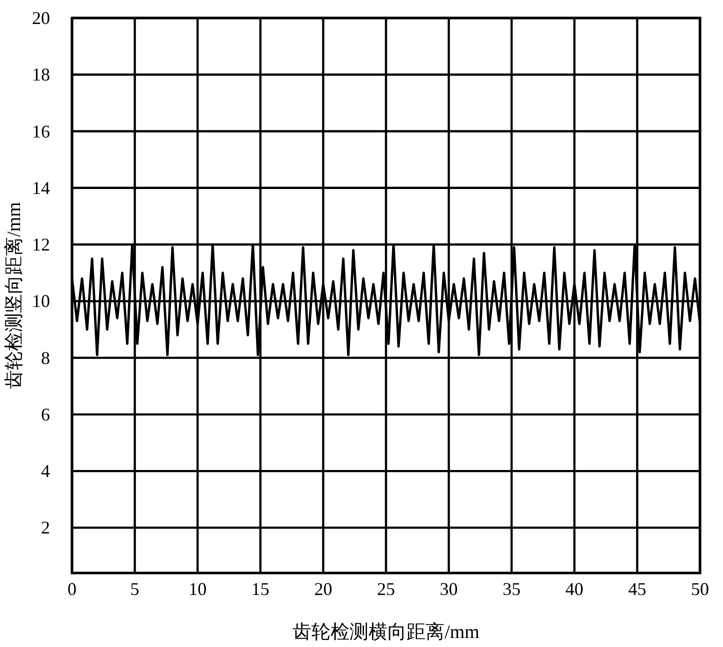  I want to click on y-tick-label: 18, so click(41, 74).